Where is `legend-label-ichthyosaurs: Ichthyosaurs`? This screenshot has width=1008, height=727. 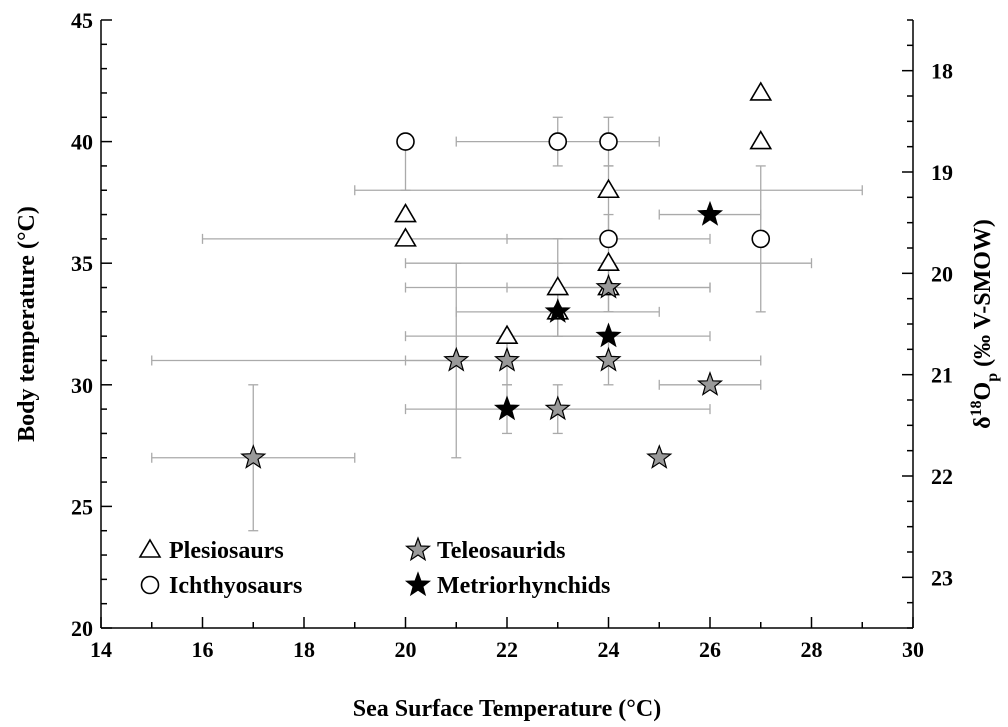
legend-label-ichthyosaurs: Ichthyosaurs is located at coordinates (235, 586).